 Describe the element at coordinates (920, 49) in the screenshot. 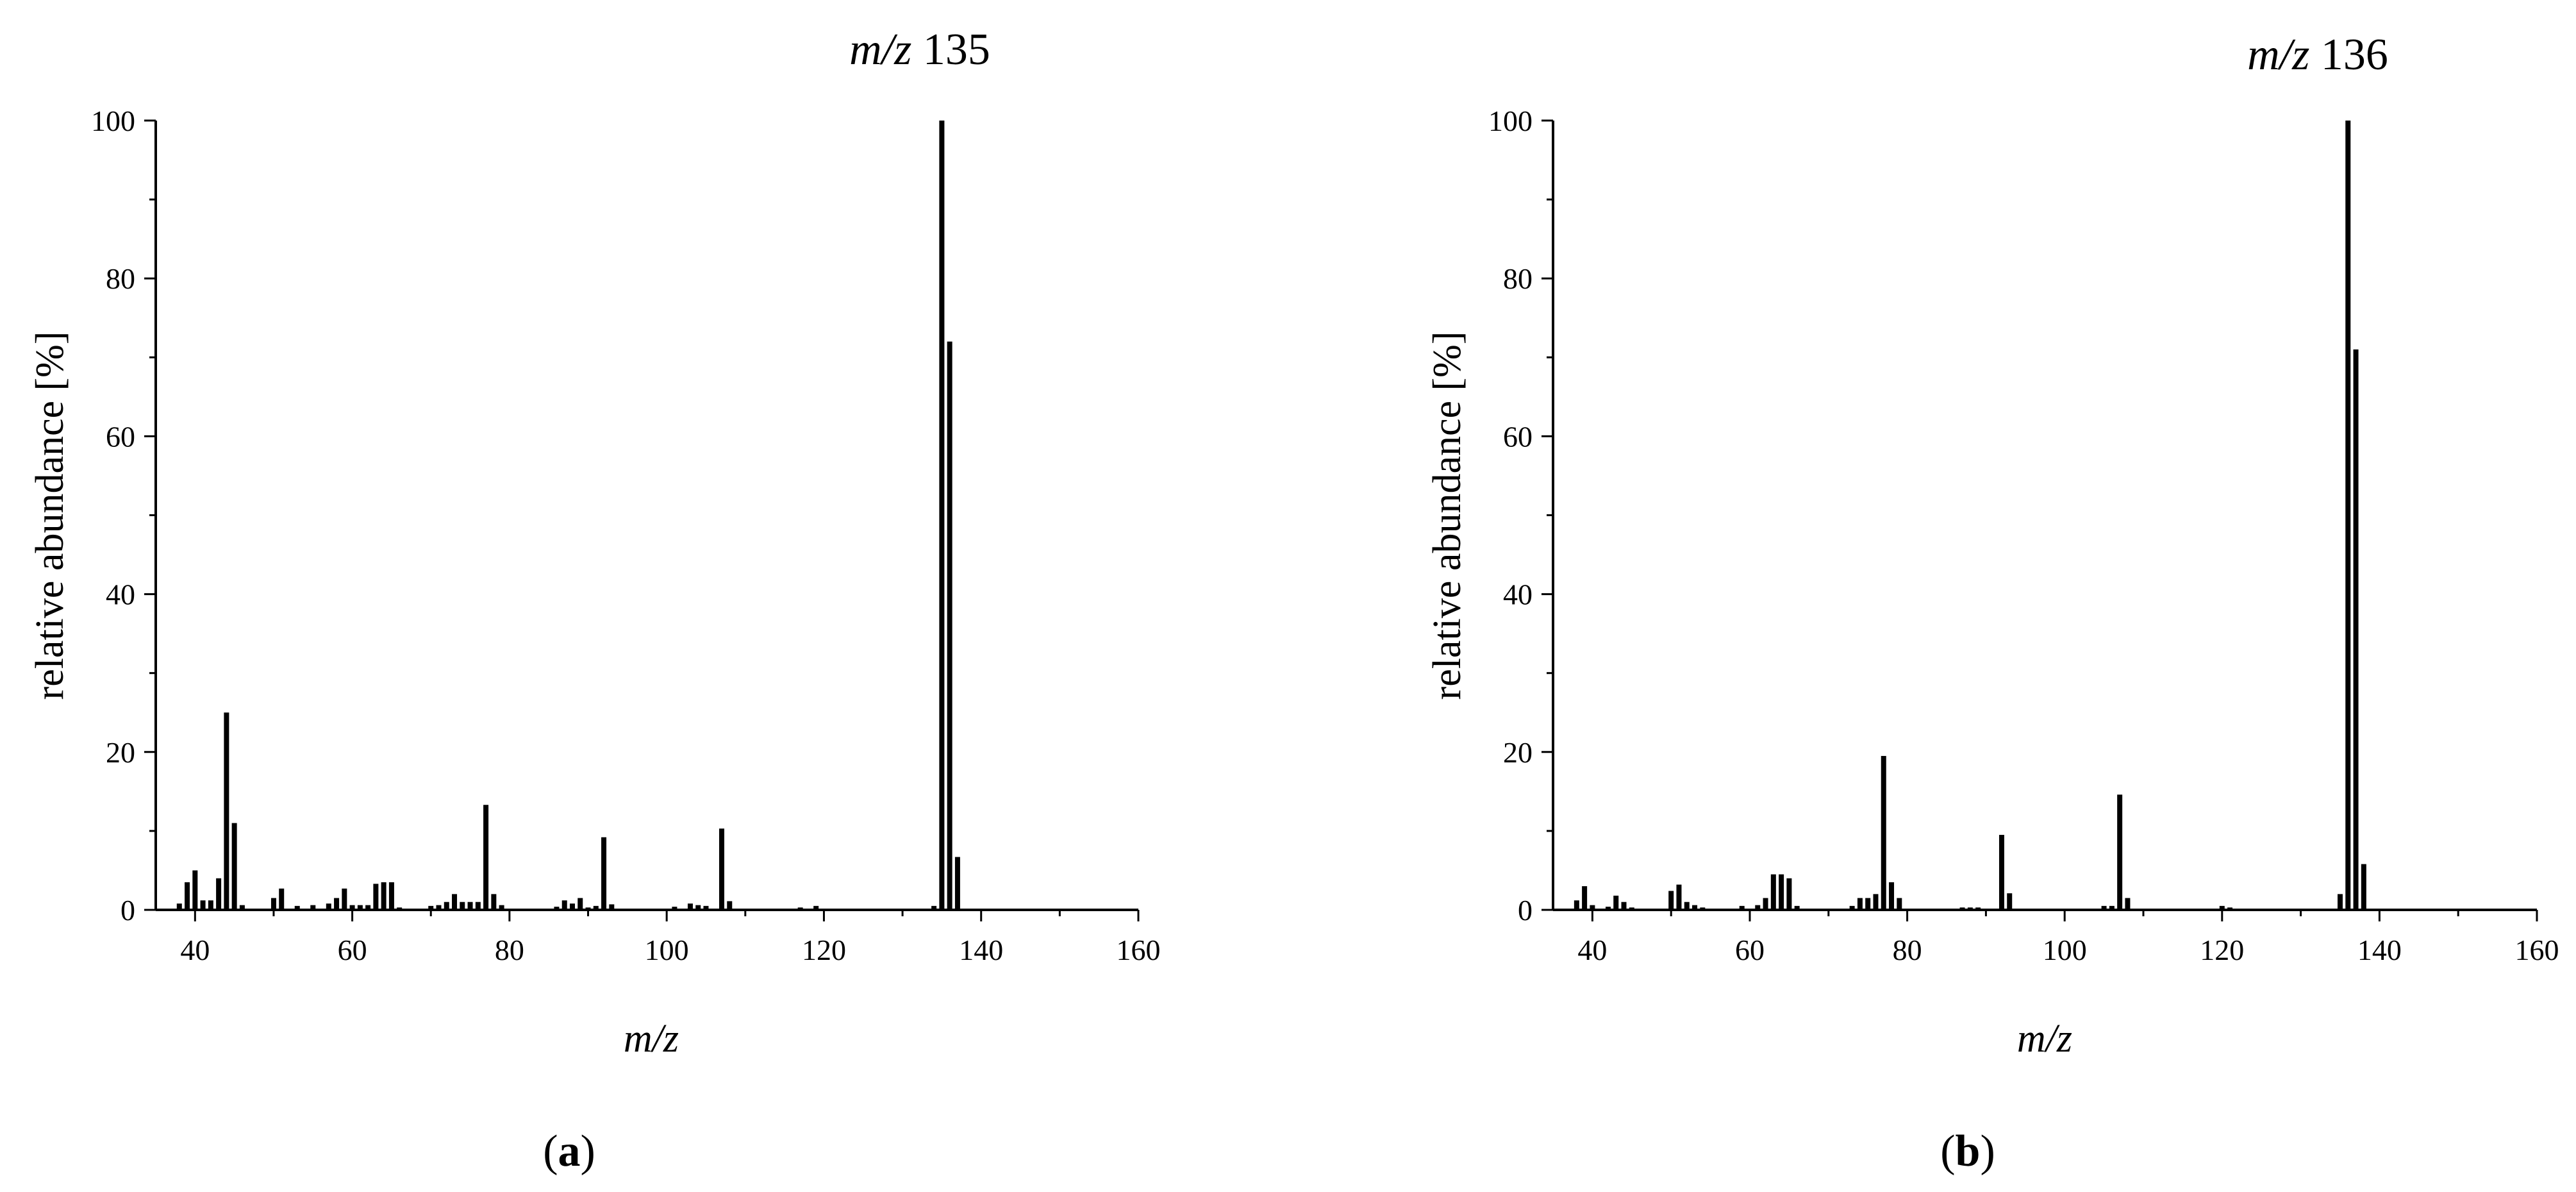

I see `panel-title: m/z 135` at that location.